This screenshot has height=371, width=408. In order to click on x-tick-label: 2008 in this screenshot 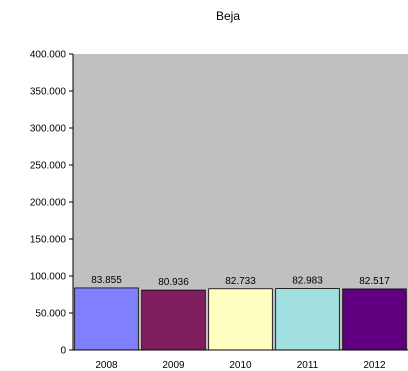, I will do `click(106, 365)`.